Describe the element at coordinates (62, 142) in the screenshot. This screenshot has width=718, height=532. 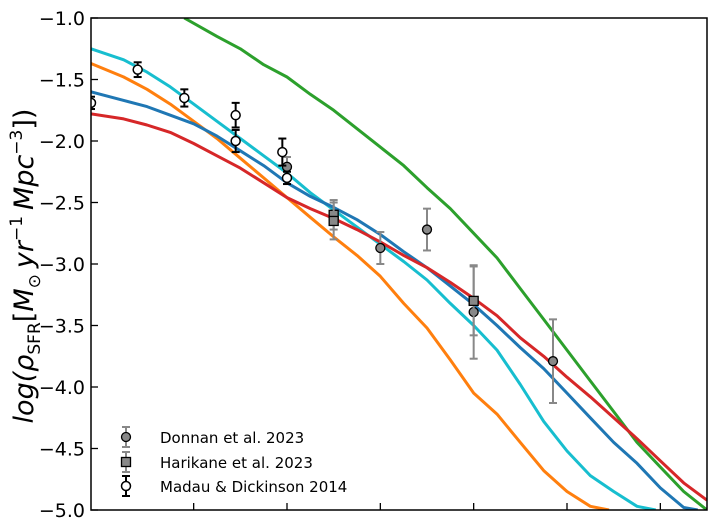
I see `y-tick-label-2: −2.0` at that location.